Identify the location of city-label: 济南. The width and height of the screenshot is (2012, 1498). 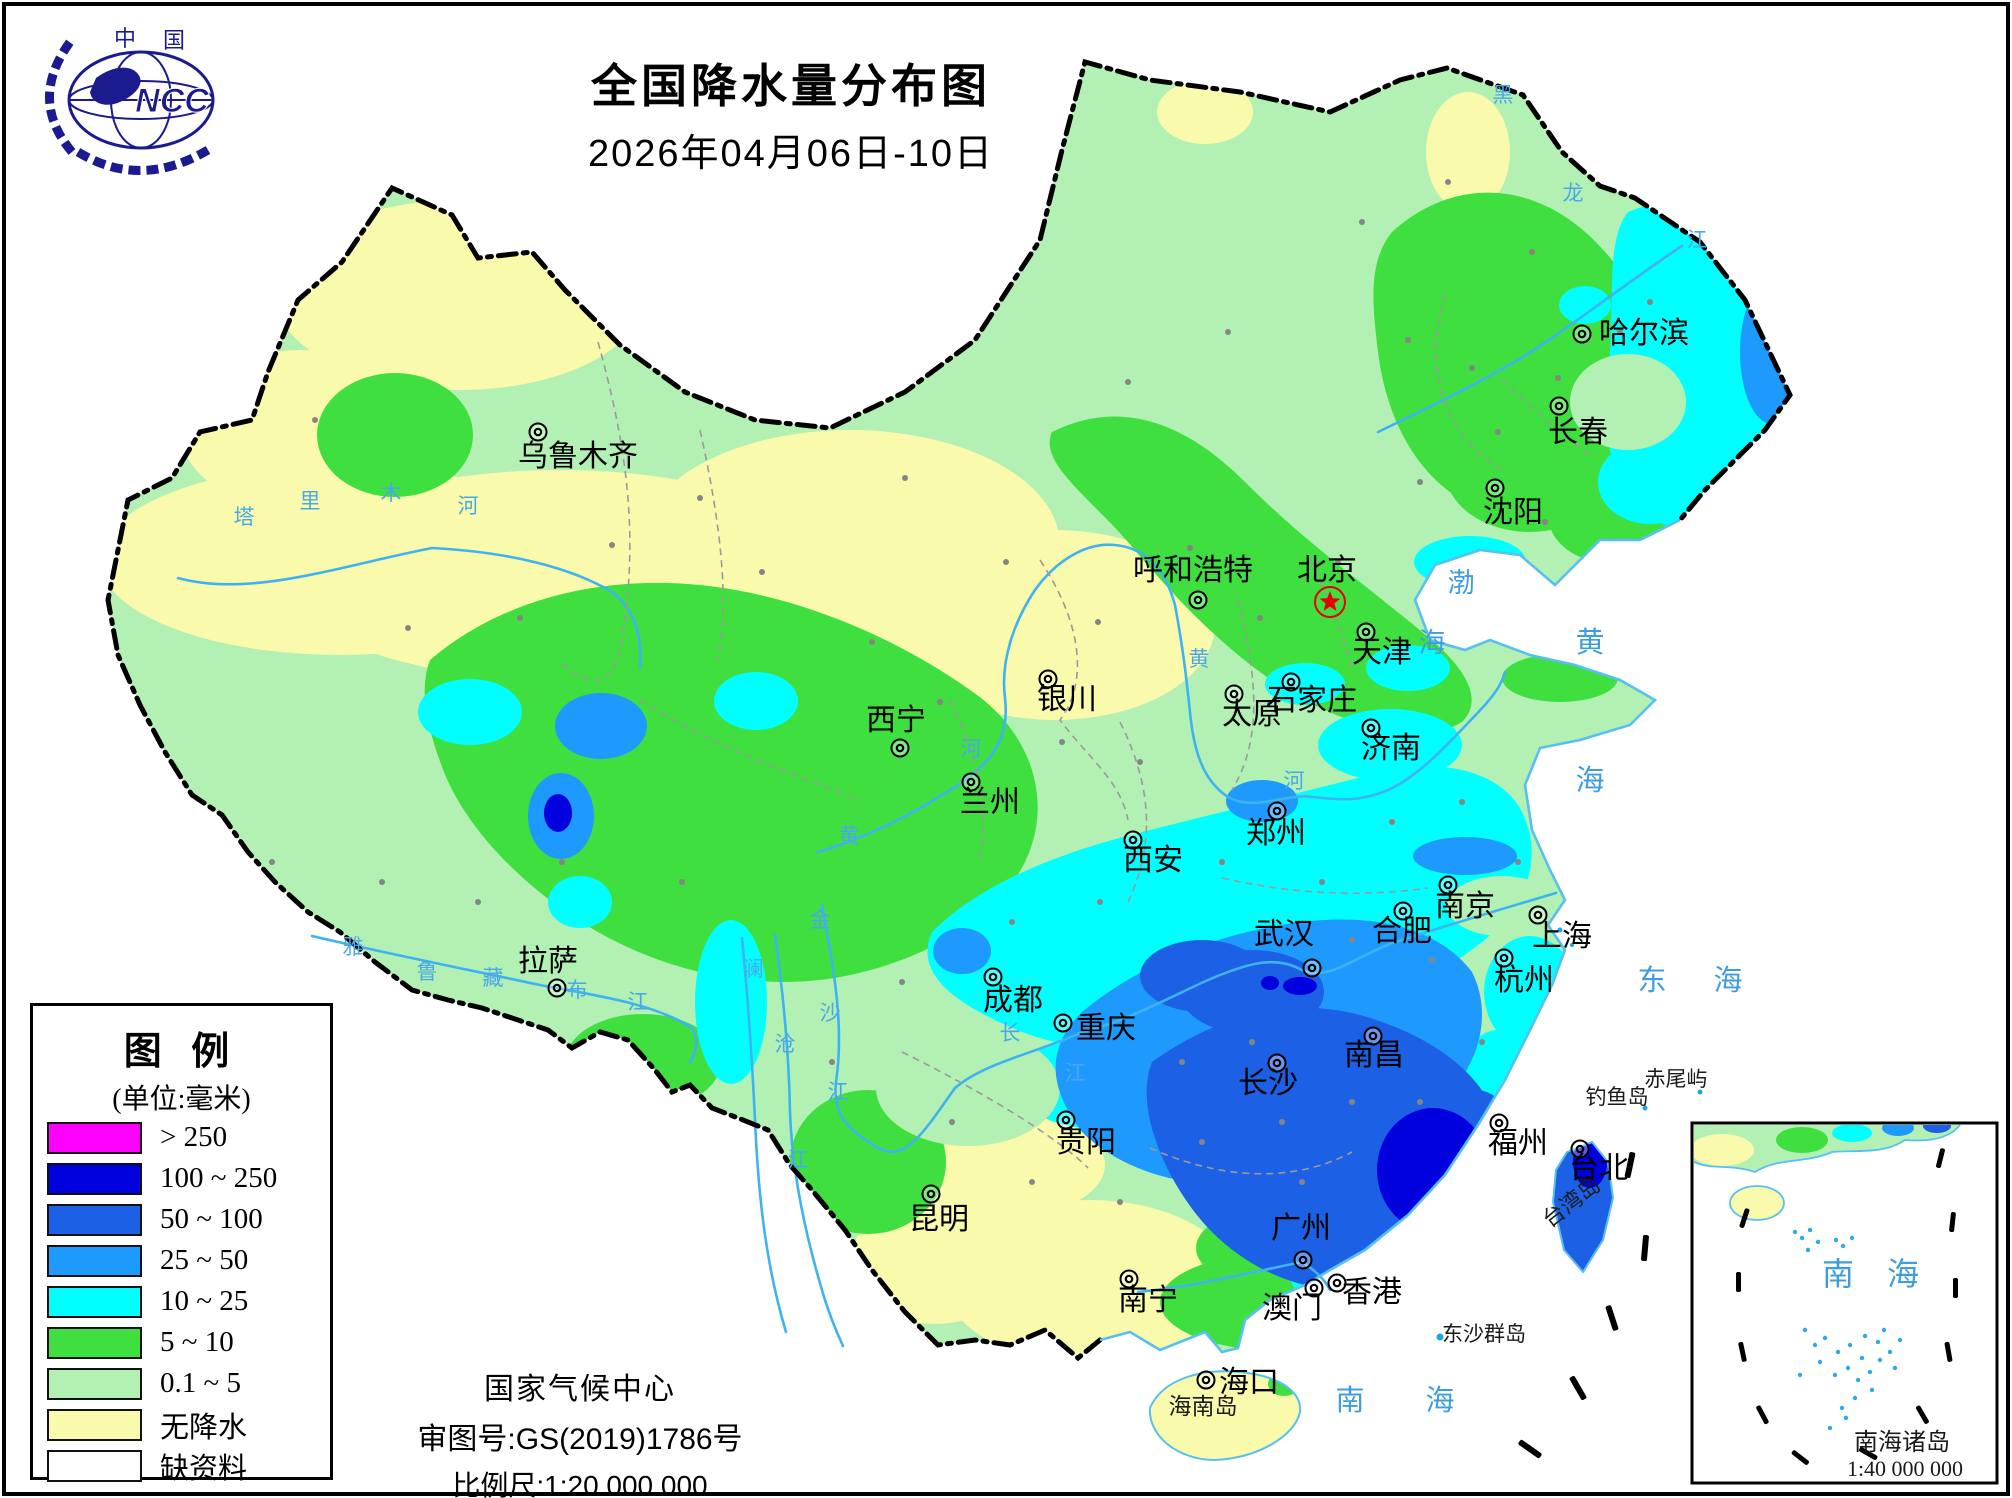
(1391, 748).